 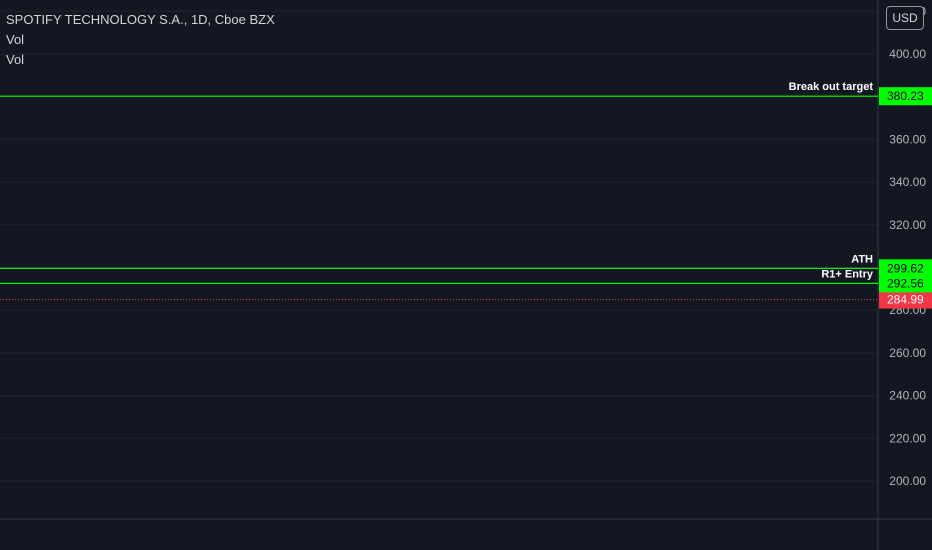 What do you see at coordinates (862, 259) in the screenshot?
I see `level-name-label: ATH` at bounding box center [862, 259].